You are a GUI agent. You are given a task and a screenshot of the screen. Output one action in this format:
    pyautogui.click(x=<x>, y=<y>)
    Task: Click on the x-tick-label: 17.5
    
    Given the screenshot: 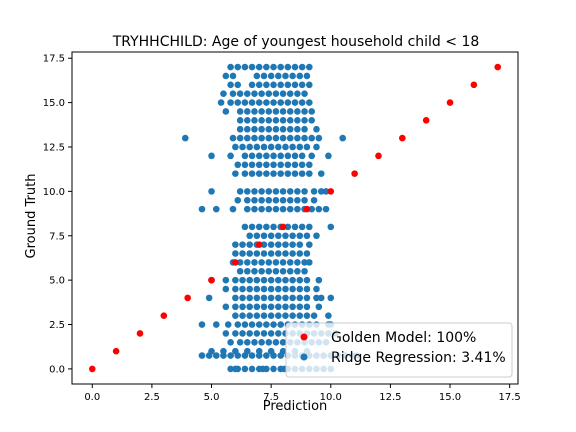 What is the action you would take?
    pyautogui.click(x=510, y=397)
    